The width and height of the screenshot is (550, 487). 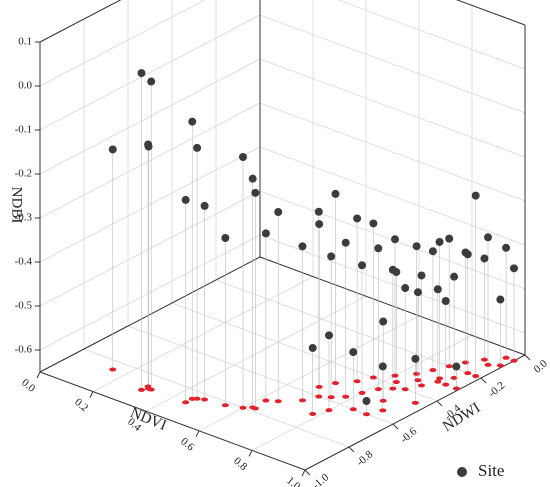 What do you see at coordinates (24, 306) in the screenshot?
I see `z-tick-label: -0.5` at bounding box center [24, 306].